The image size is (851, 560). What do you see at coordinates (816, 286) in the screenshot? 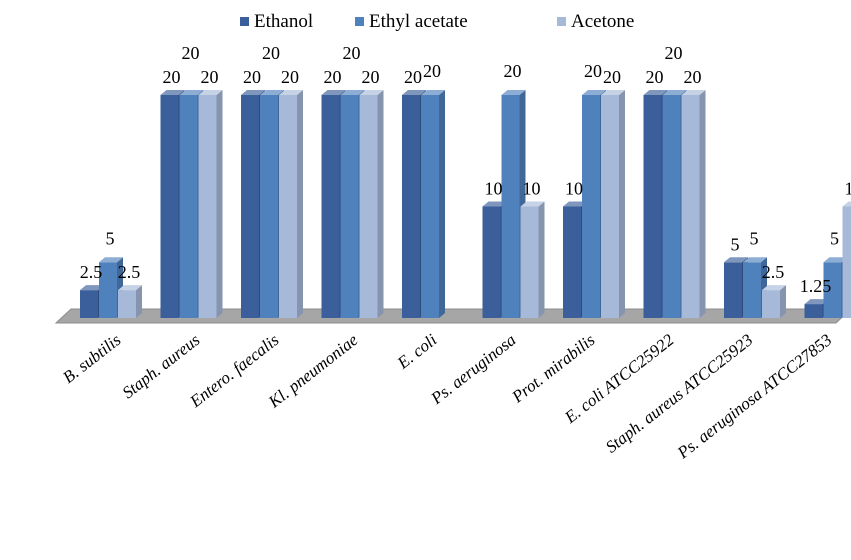
I see `value-label: 1.25` at bounding box center [816, 286].